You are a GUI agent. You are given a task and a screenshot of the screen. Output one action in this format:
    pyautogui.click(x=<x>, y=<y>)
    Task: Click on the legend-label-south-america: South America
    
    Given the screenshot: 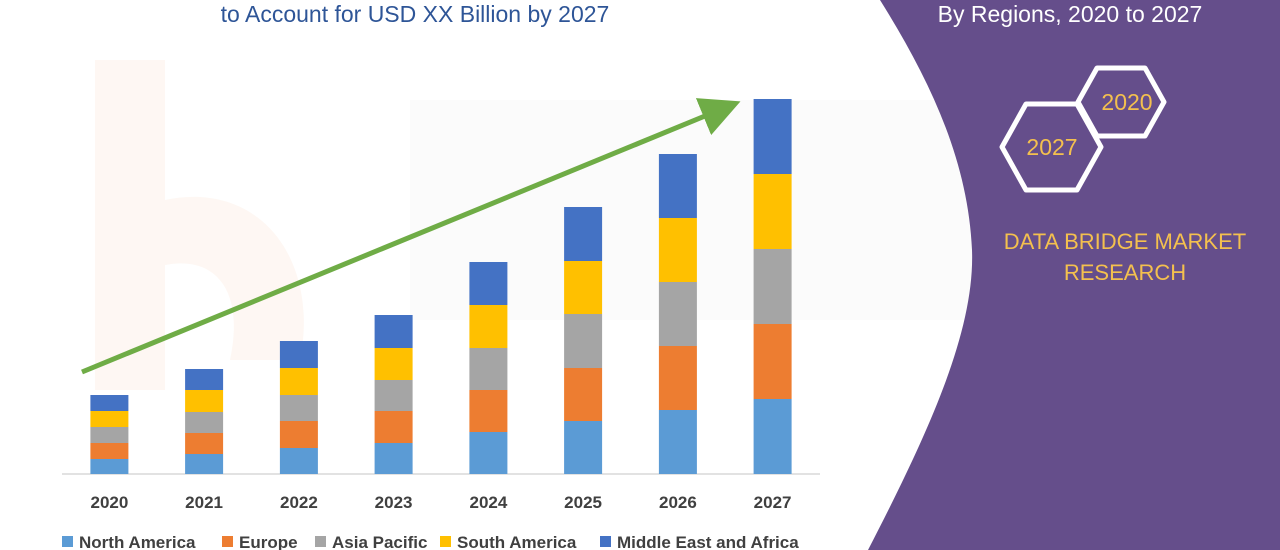 What is the action you would take?
    pyautogui.click(x=517, y=541)
    